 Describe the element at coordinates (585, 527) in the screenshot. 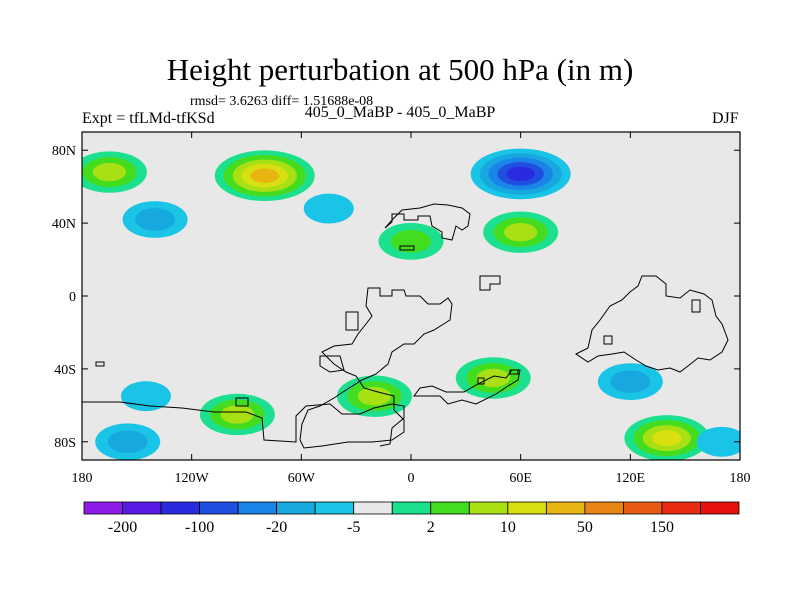

I see `colorbar-label: 50` at that location.